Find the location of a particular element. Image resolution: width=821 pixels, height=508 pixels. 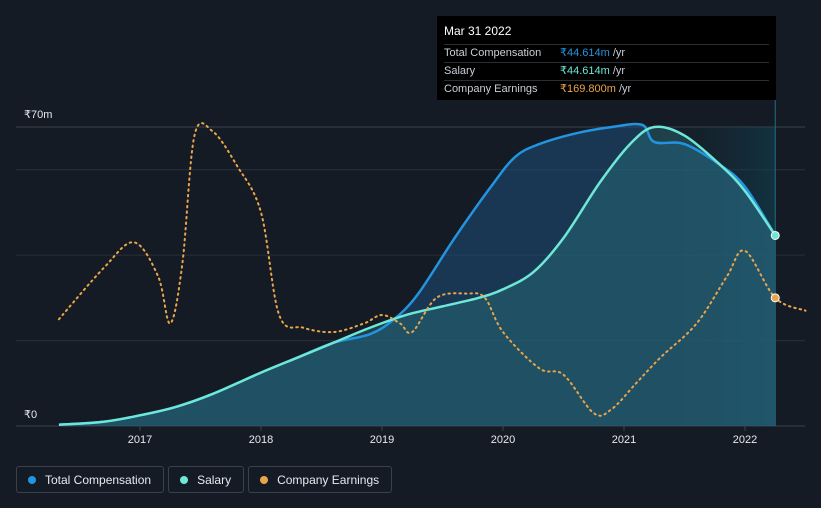

tooltip-row-earnings: Company Earnings ₹169.800m /yr is located at coordinates (606, 89).